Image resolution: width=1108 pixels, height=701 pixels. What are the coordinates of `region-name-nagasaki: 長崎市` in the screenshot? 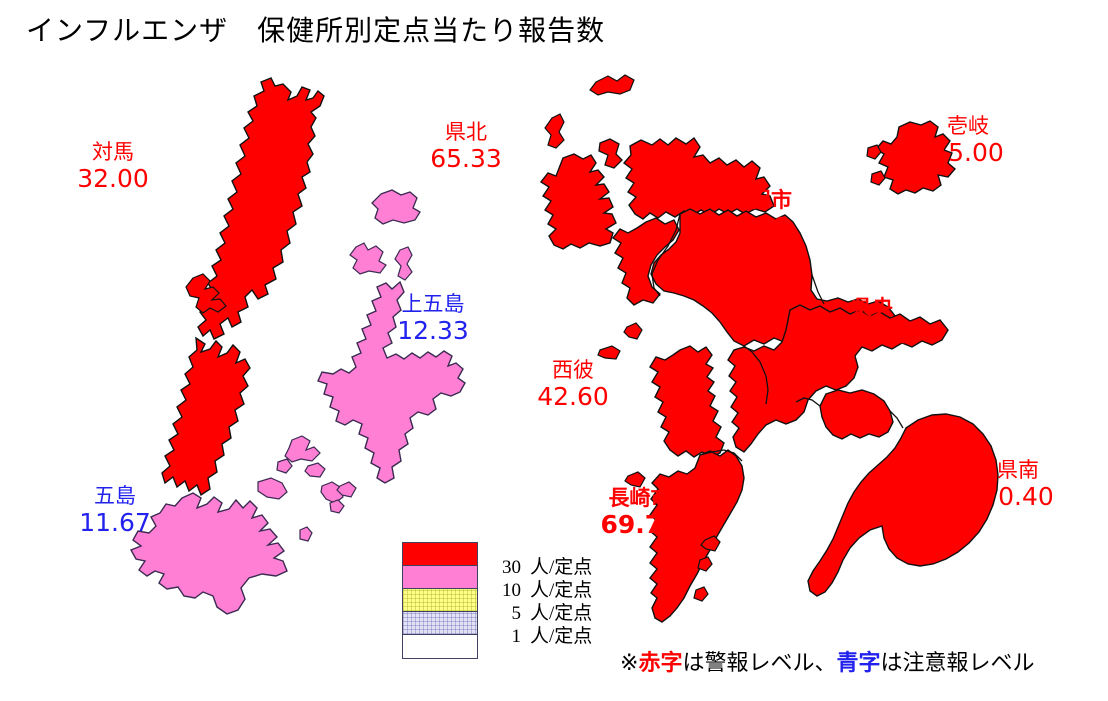 It's located at (640, 498).